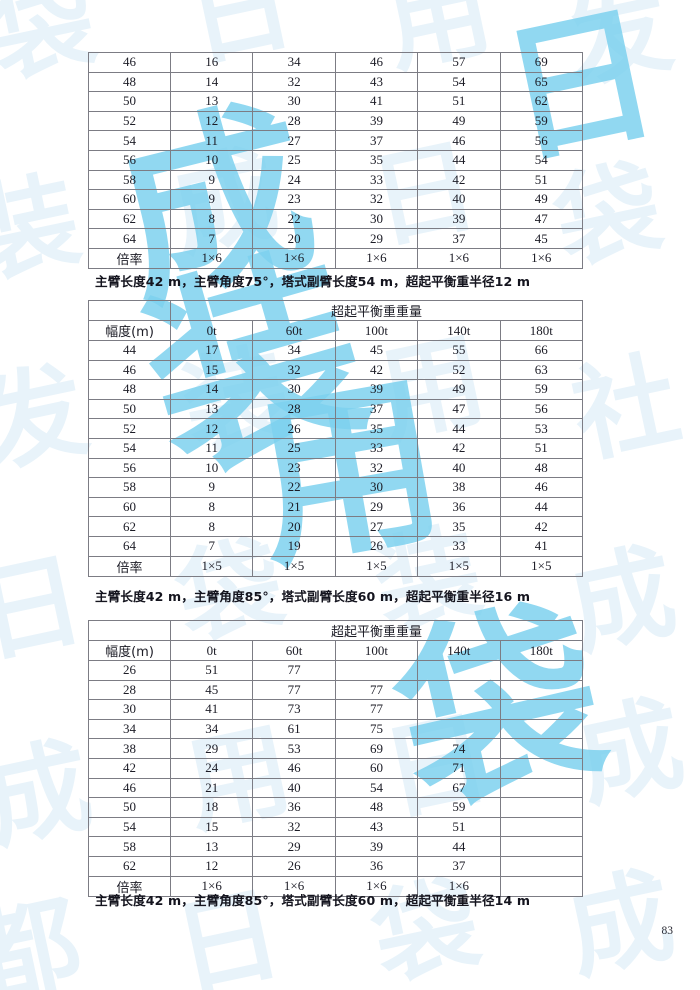 The height and width of the screenshot is (990, 700). Describe the element at coordinates (376, 258) in the screenshot. I see `rate-100t: 1×6` at that location.